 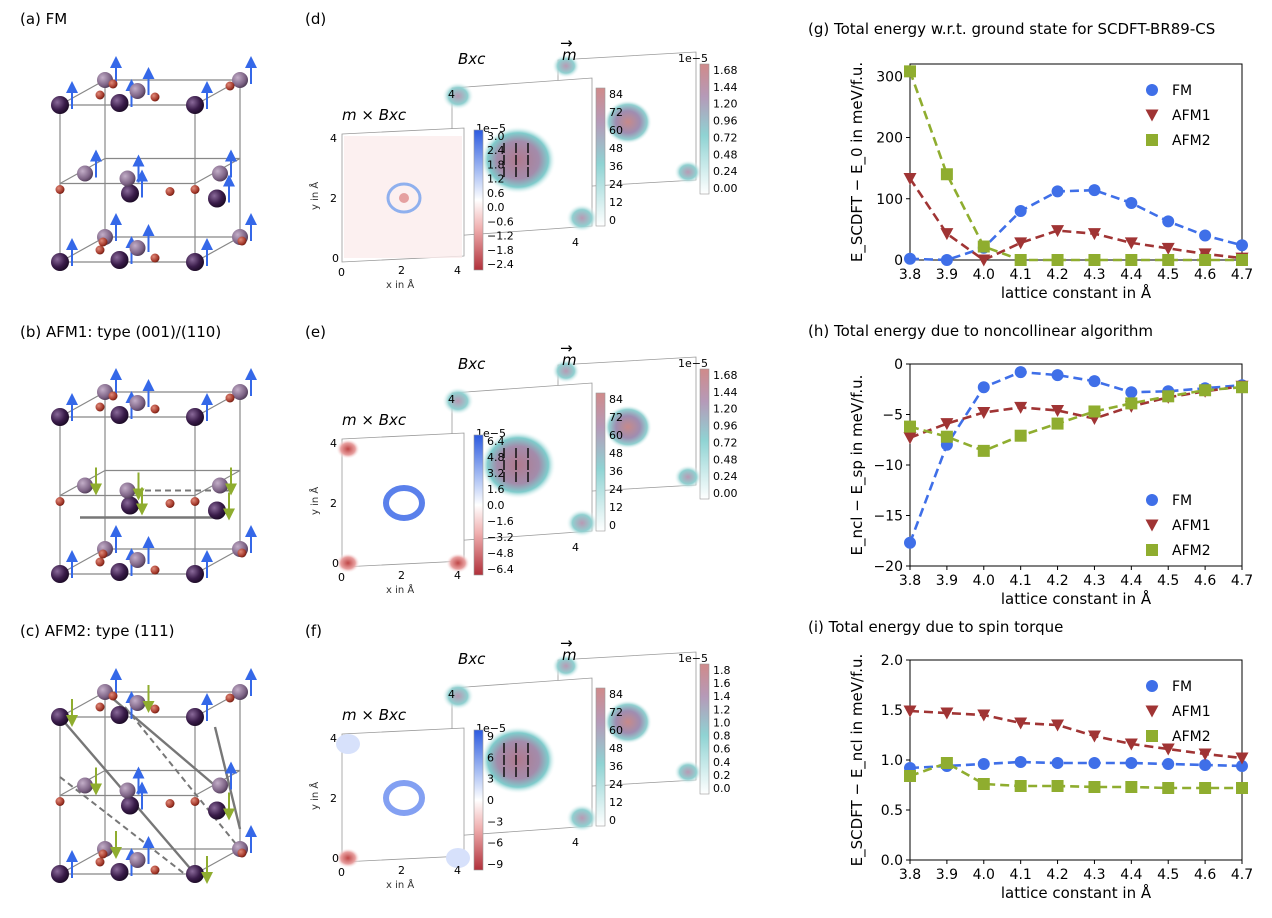 What do you see at coordinates (616, 784) in the screenshot?
I see `bxc-colorbar-label: 24` at bounding box center [616, 784].